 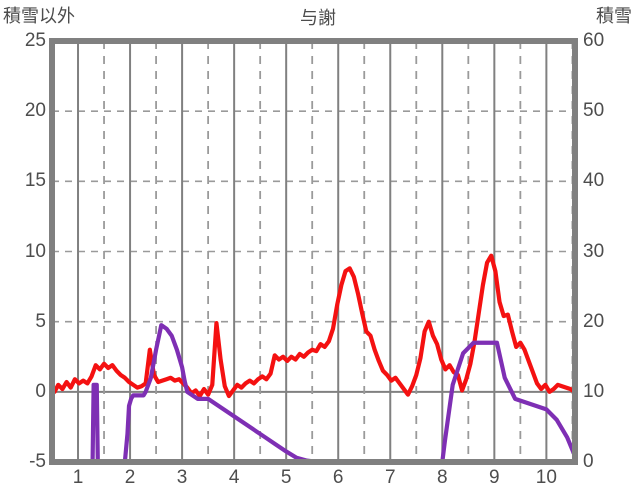 I want to click on right-tick-label: 60, so click(x=594, y=40).